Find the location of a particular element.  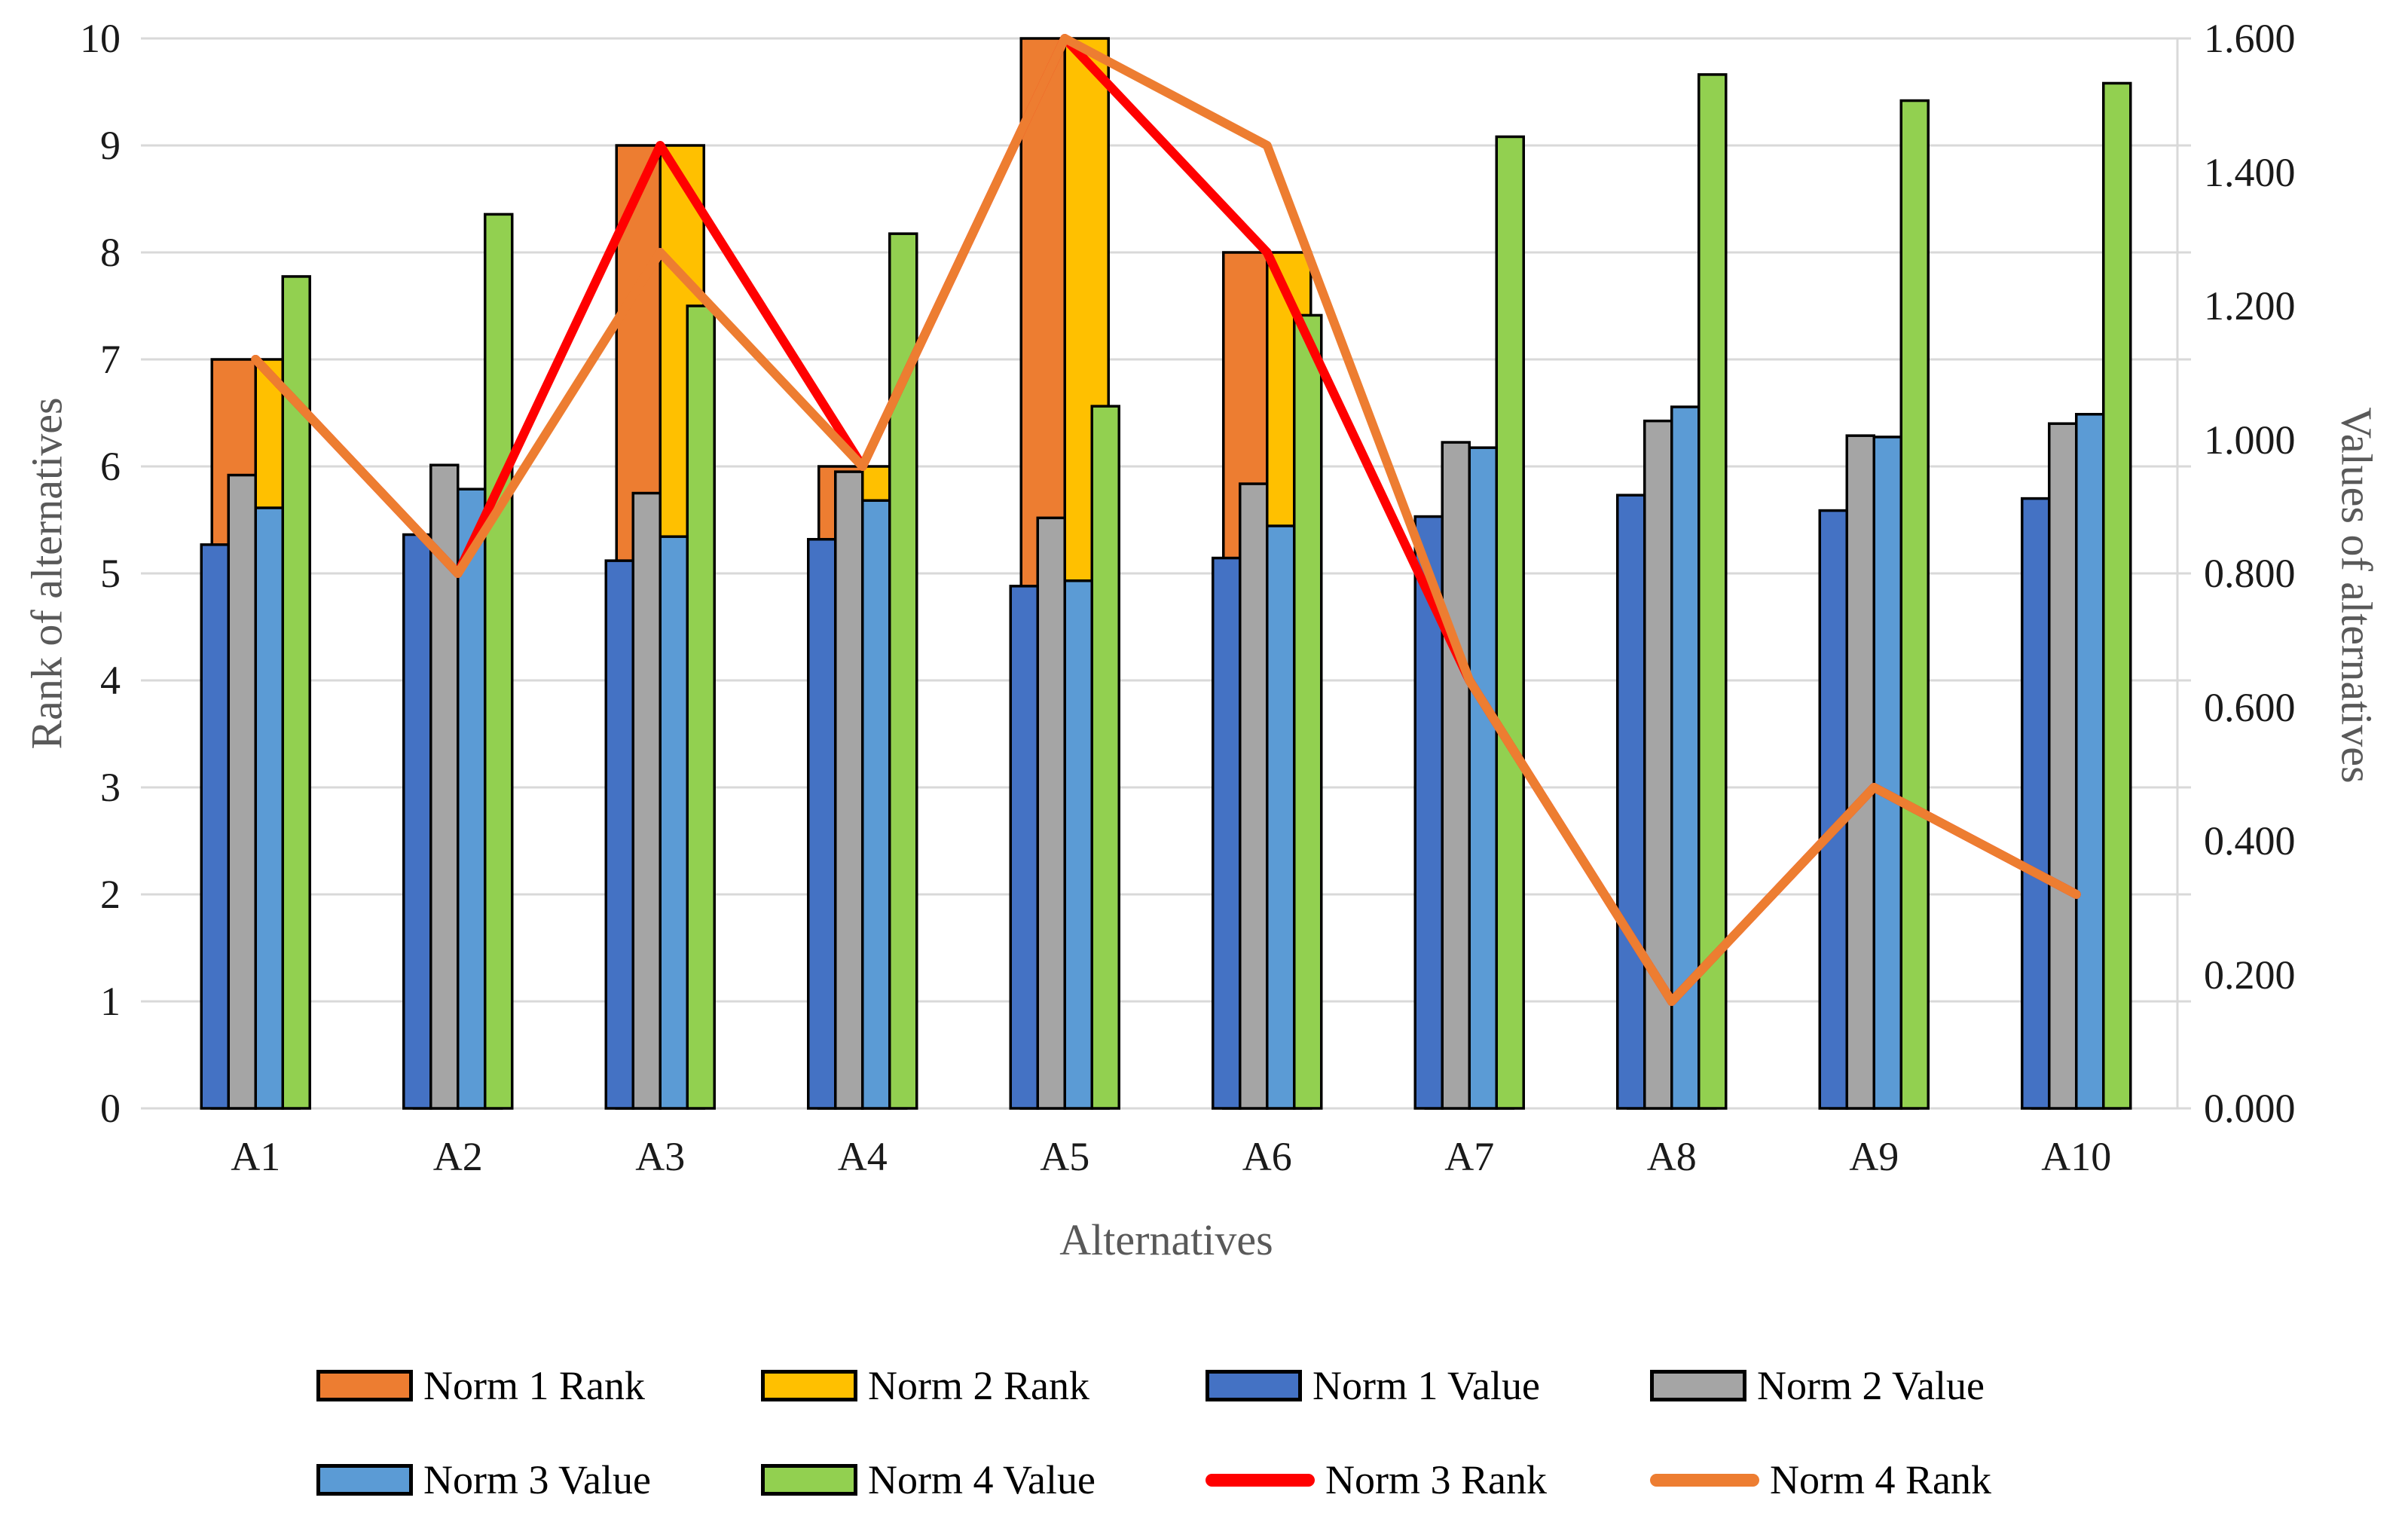

left-axis-title: Rank of alternatives is located at coordinates (47, 573).